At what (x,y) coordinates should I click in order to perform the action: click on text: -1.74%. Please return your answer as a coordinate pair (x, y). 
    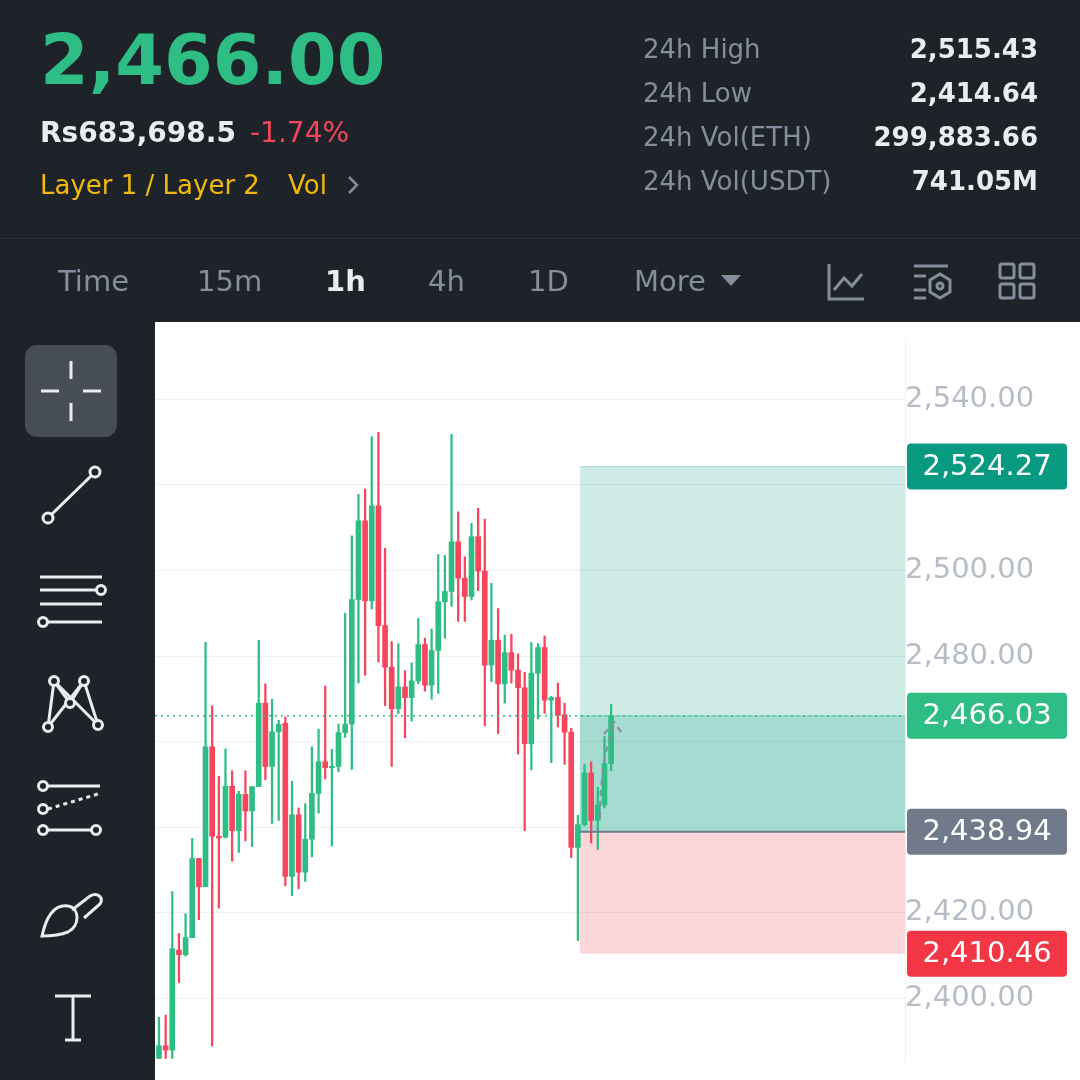
    Looking at the image, I should click on (300, 133).